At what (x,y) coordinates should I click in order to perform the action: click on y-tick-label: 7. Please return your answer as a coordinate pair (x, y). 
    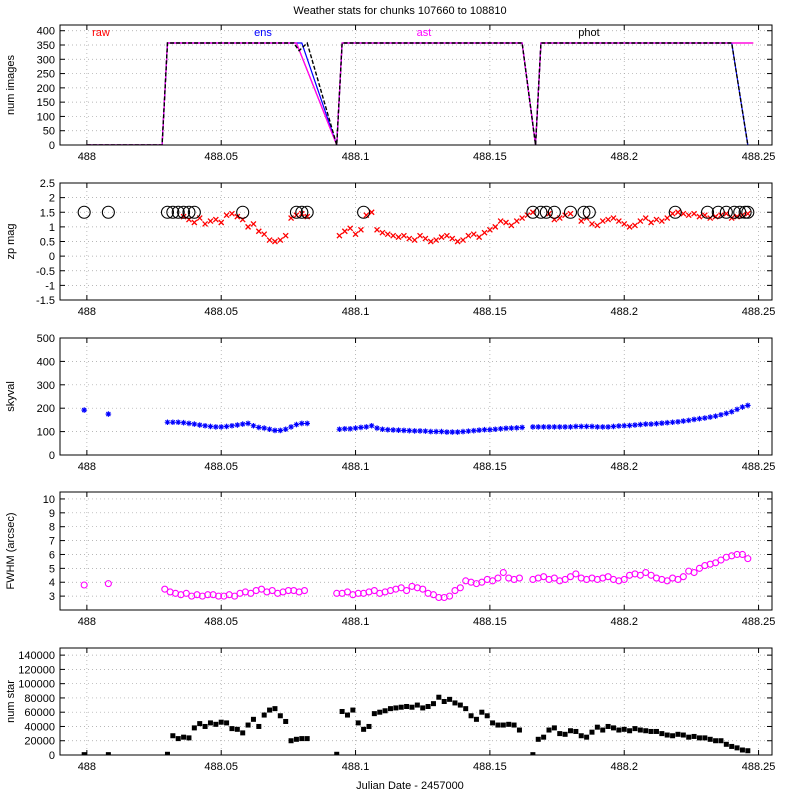
    Looking at the image, I should click on (52, 542).